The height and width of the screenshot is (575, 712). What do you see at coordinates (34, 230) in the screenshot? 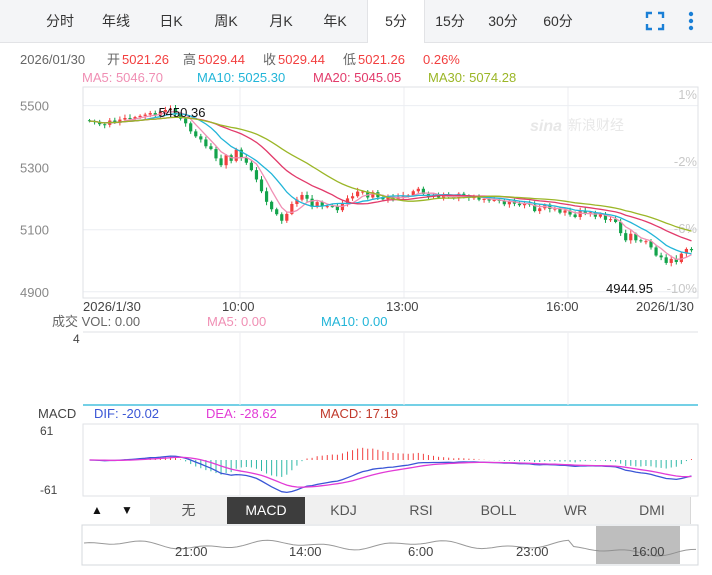
I see `price-tick-2: 5100` at bounding box center [34, 230].